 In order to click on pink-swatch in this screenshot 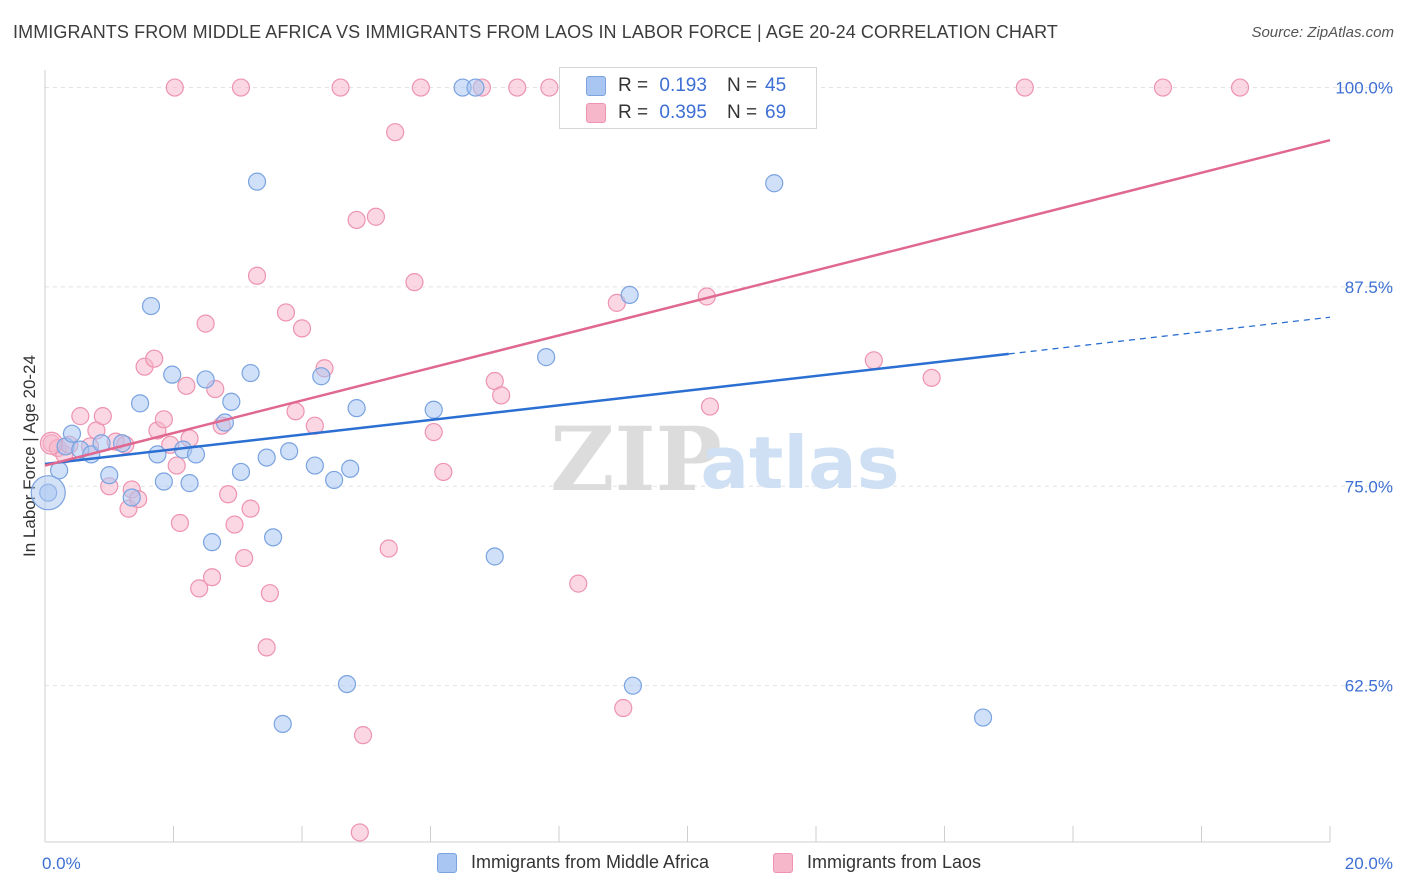, I will do `click(596, 113)`.